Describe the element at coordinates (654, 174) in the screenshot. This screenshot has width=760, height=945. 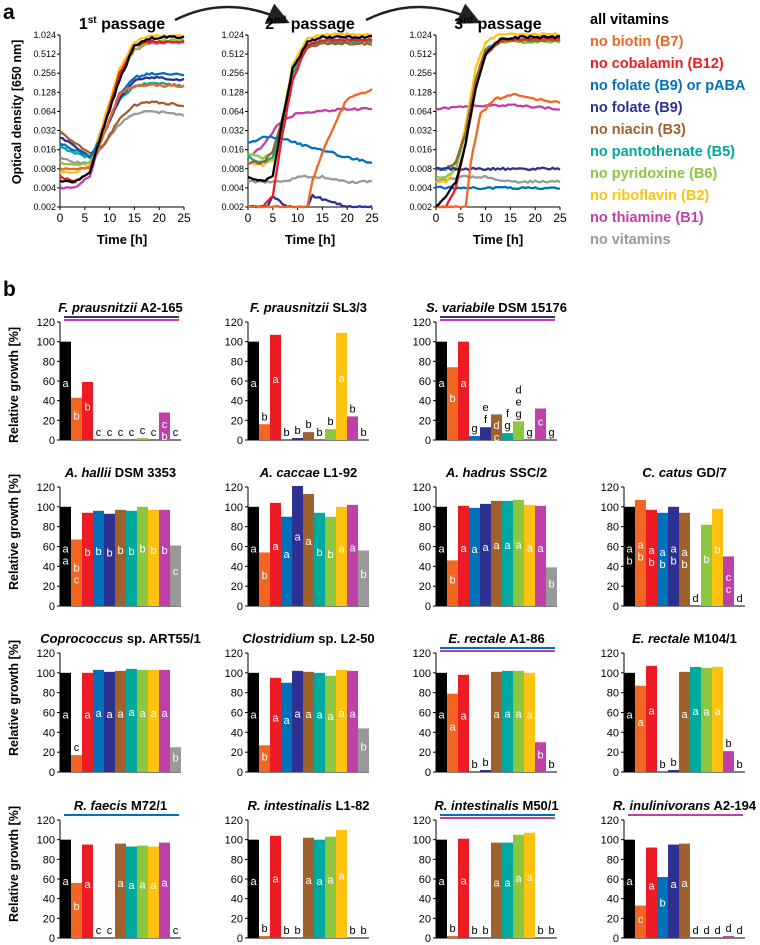
I see `legend-item-no-pyridoxine: no pyridoxine (B6)` at that location.